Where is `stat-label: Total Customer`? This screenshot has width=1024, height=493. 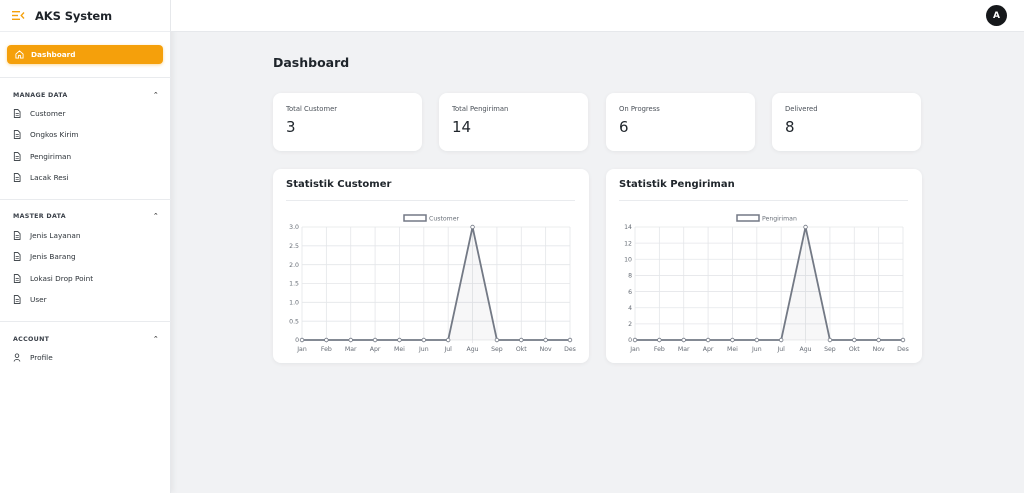
stat-label: Total Customer is located at coordinates (312, 109).